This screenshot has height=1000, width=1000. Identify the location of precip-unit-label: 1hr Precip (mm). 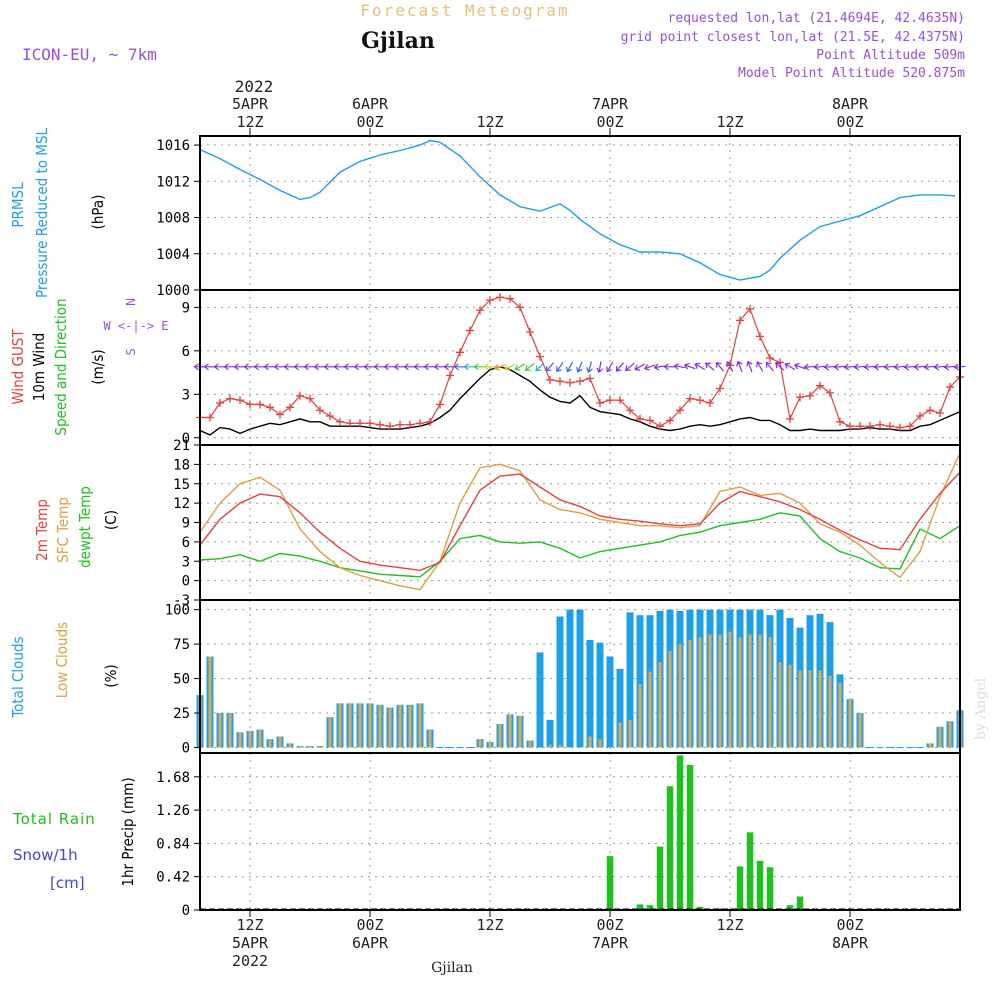
(128, 831).